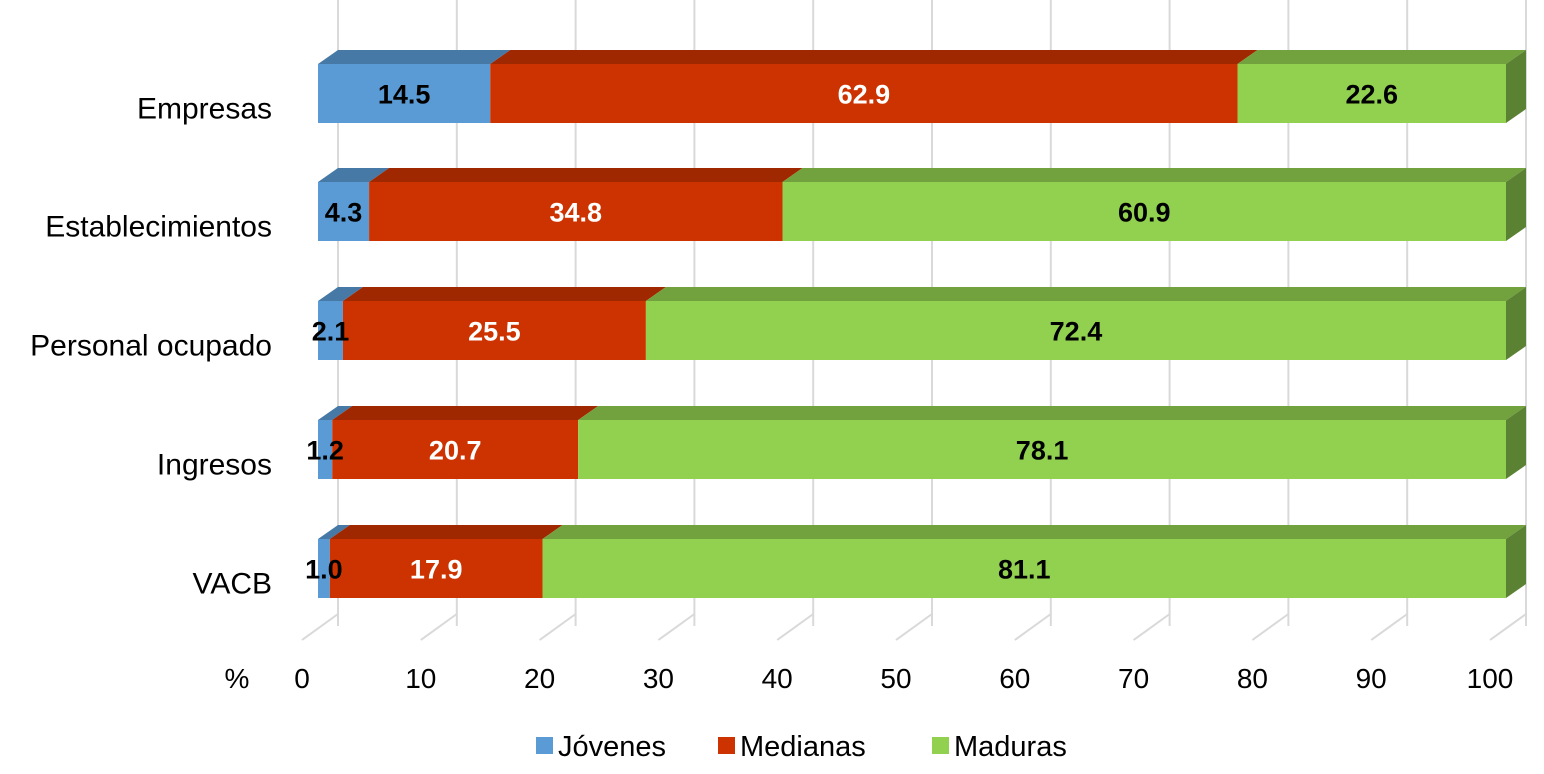 Image resolution: width=1544 pixels, height=774 pixels. What do you see at coordinates (1133, 678) in the screenshot?
I see `x-tick-label: 70` at bounding box center [1133, 678].